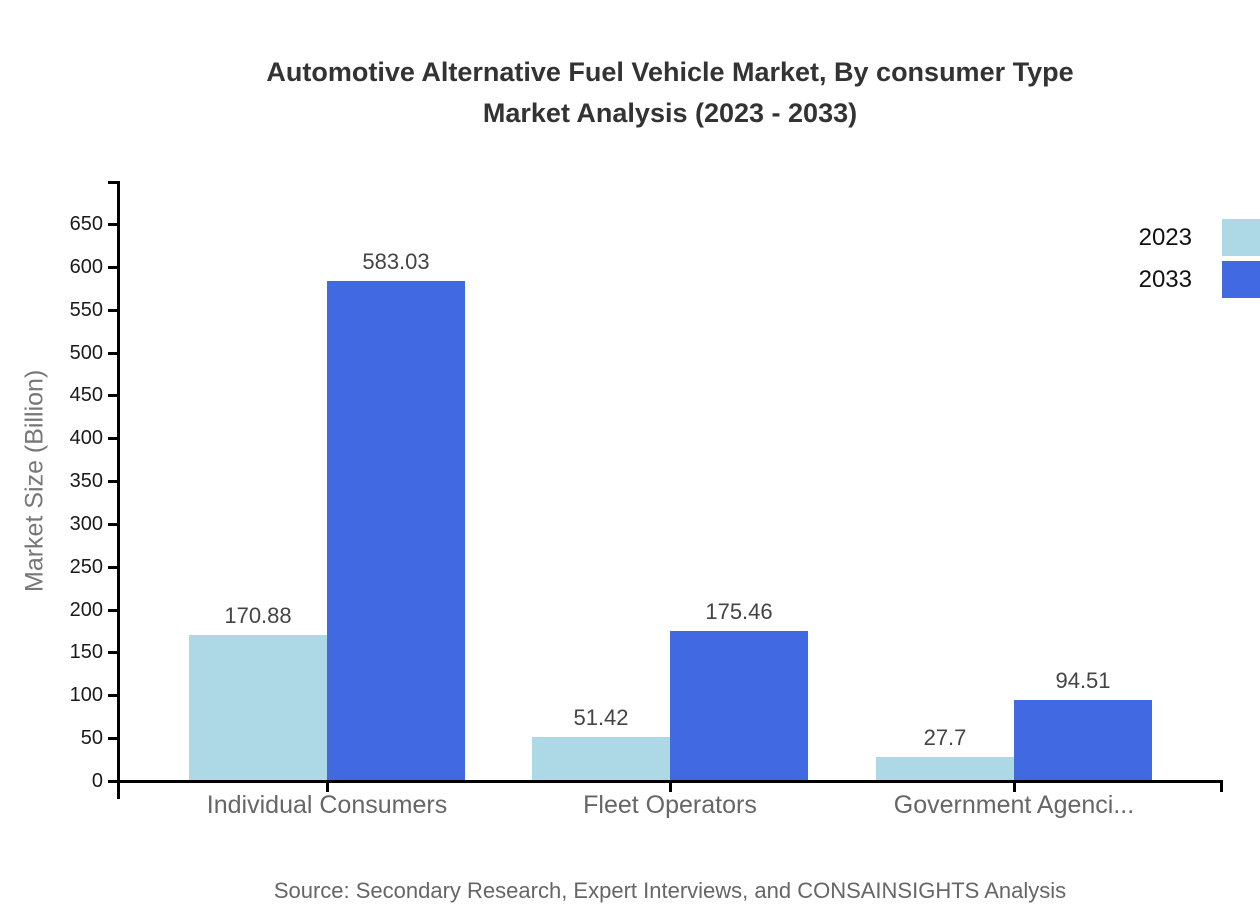  I want to click on y-tick-label-350: 350, so click(86, 481).